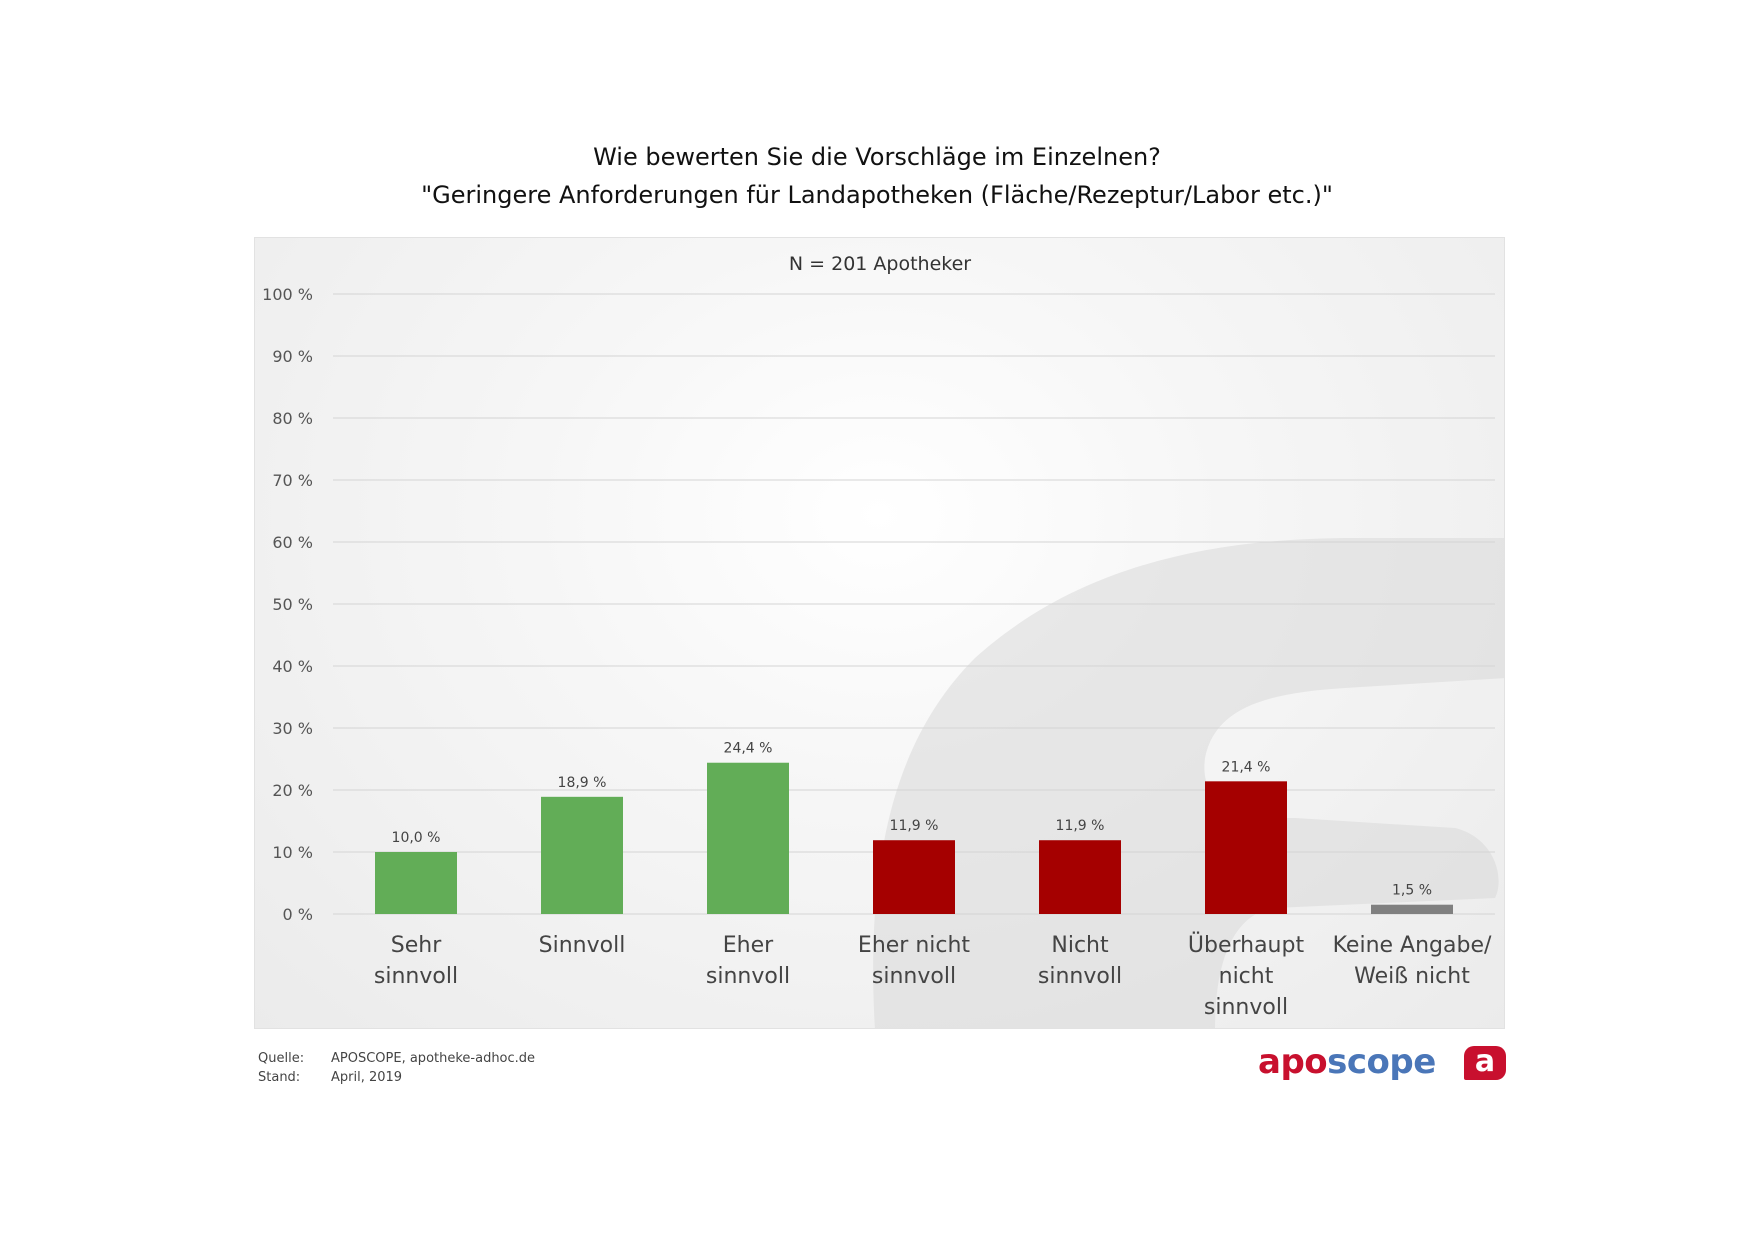 This screenshot has width=1754, height=1239. What do you see at coordinates (416, 945) in the screenshot?
I see `x-category-label: Sehr` at bounding box center [416, 945].